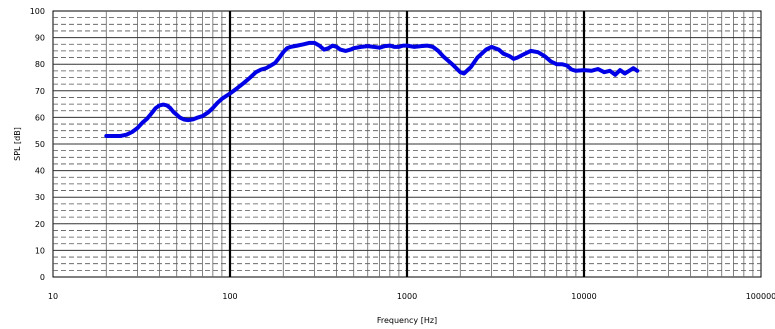 The height and width of the screenshot is (329, 775). I want to click on y-tick-label: 100, so click(37, 11).